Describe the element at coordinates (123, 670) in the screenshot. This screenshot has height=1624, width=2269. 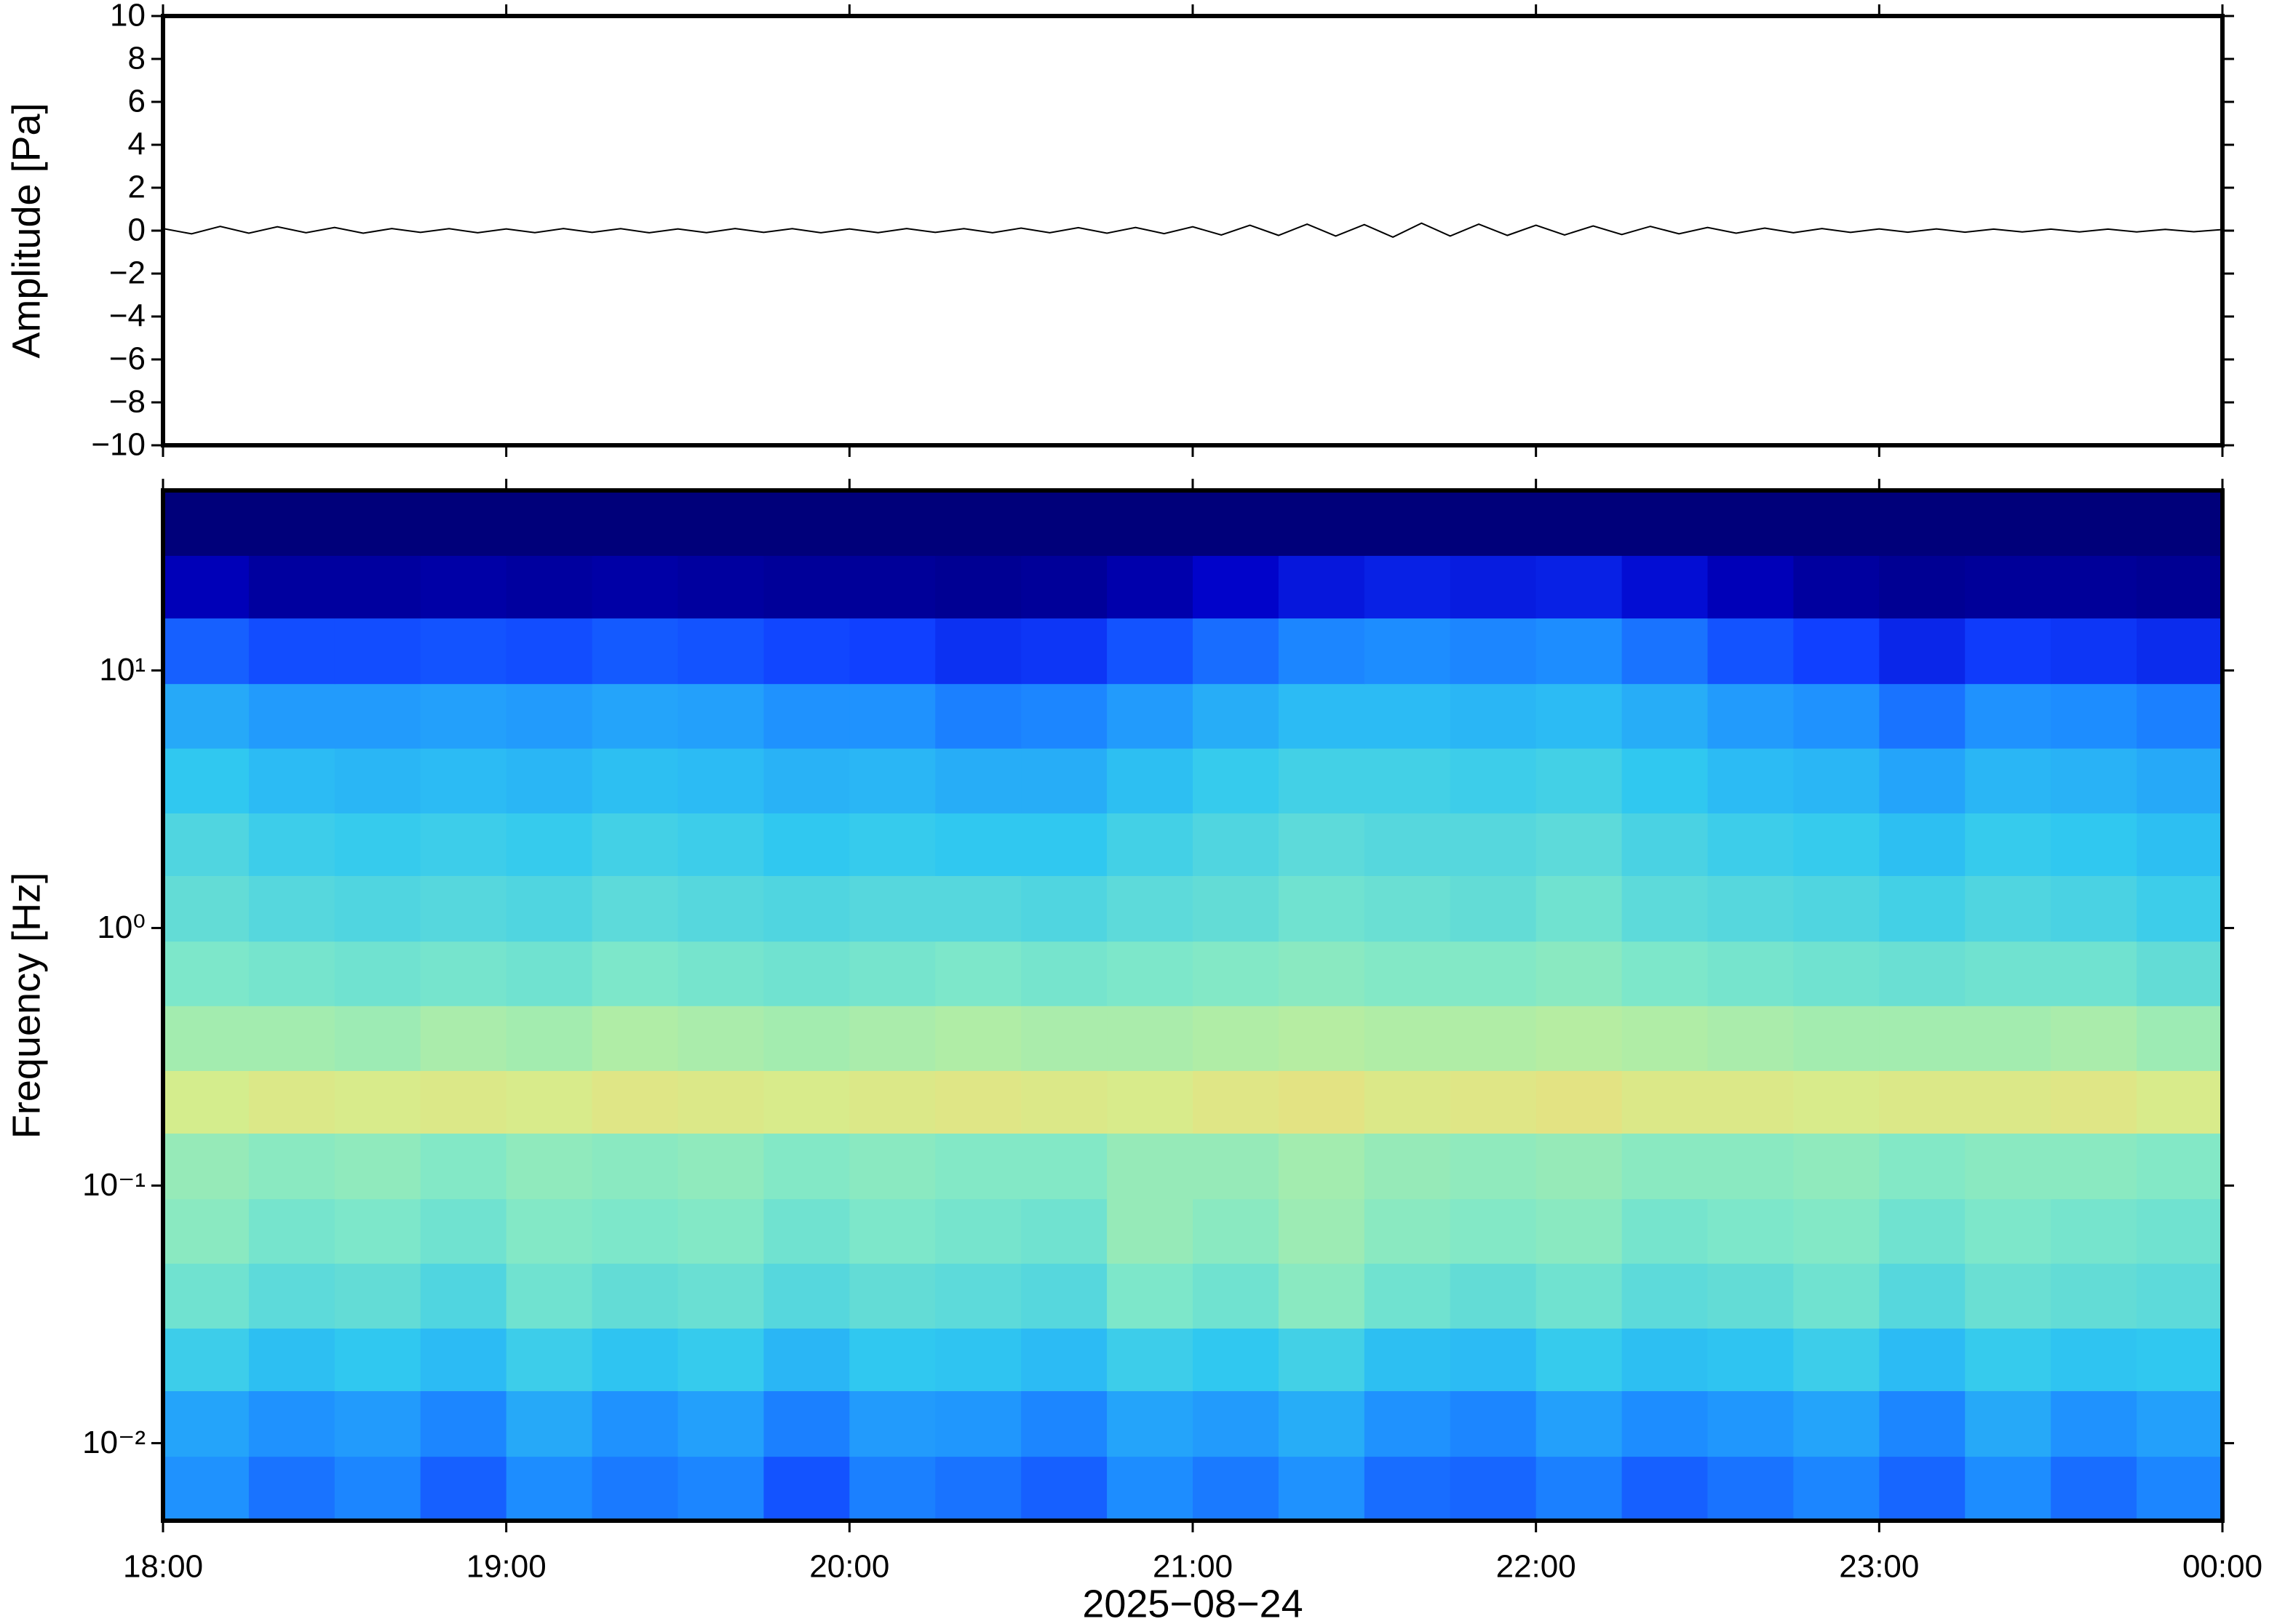
I see `y-tick-label: 10¹` at that location.